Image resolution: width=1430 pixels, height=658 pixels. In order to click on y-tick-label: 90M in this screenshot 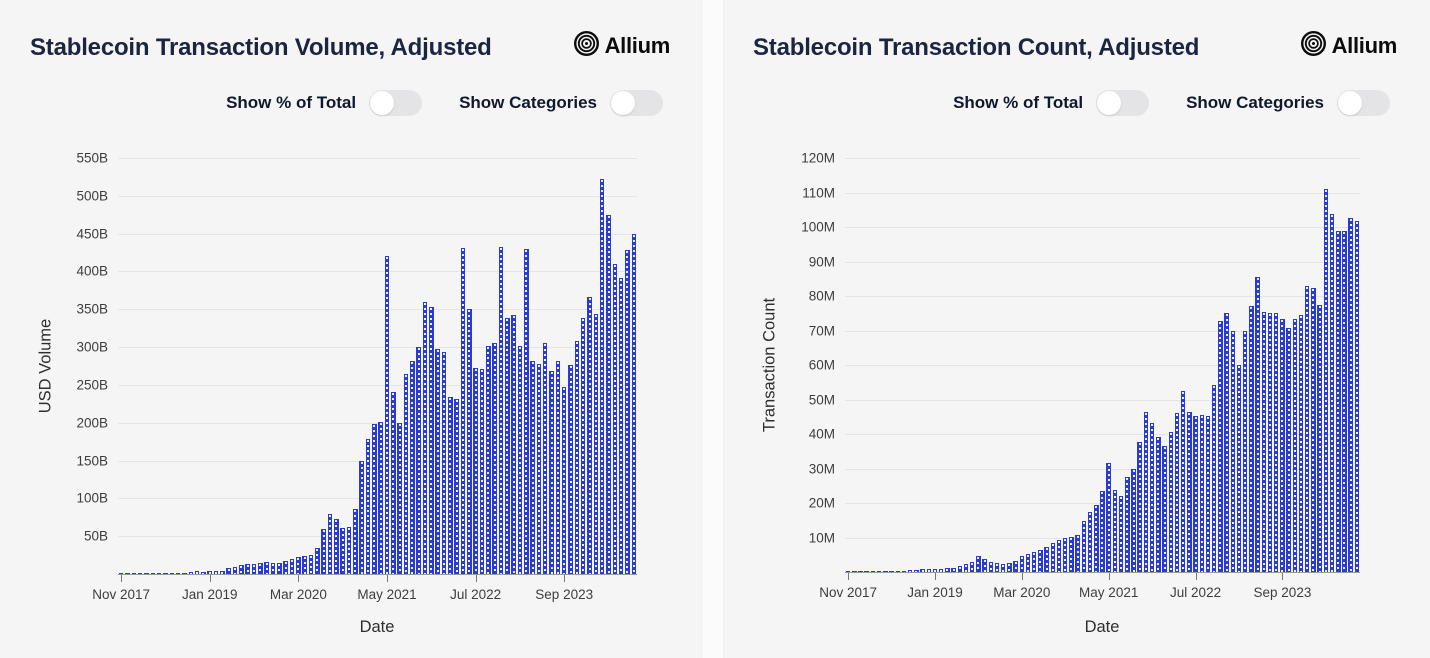, I will do `click(821, 261)`.